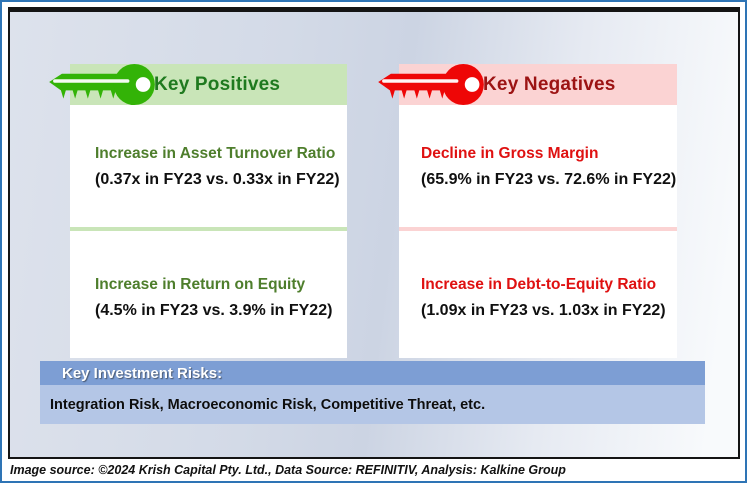 This screenshot has height=483, width=747. Describe the element at coordinates (217, 84) in the screenshot. I see `positives-header-label: Key Positives` at that location.